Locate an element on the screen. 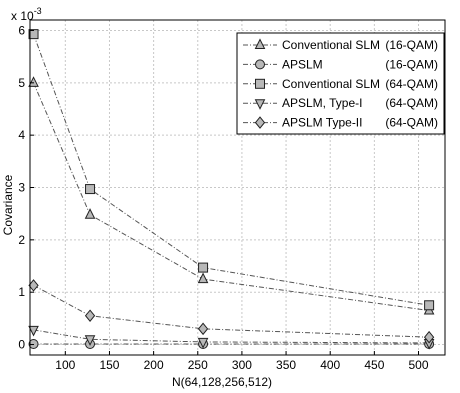 This screenshot has height=393, width=460. y-tick-label: 2 is located at coordinates (21, 240).